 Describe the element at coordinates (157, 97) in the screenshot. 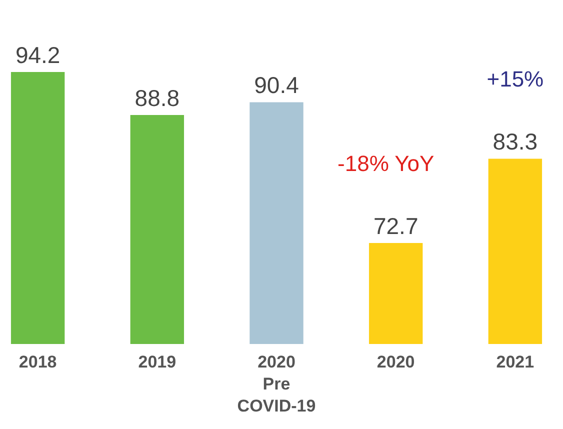

I see `data-label: 88.8` at that location.